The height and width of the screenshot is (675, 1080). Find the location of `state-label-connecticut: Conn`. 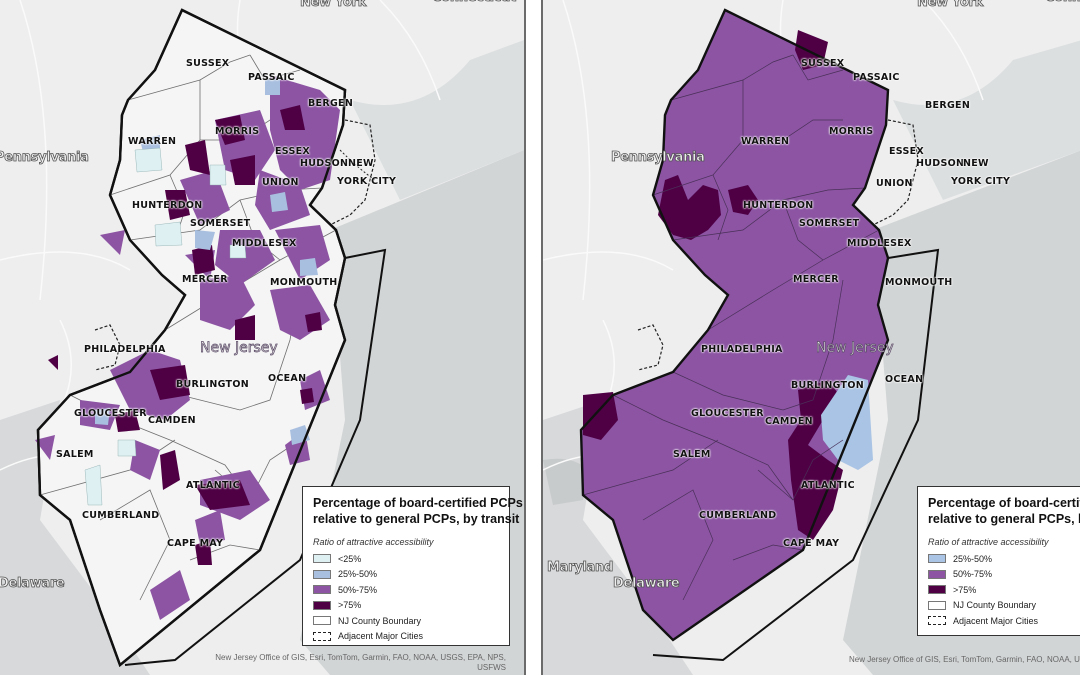

state-label-connecticut: Conn is located at coordinates (1062, 2).